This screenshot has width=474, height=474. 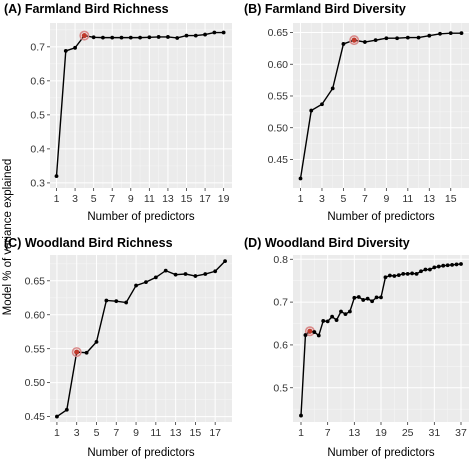 I want to click on panel-title: (B) Farmland Bird Diversity, so click(x=325, y=9).